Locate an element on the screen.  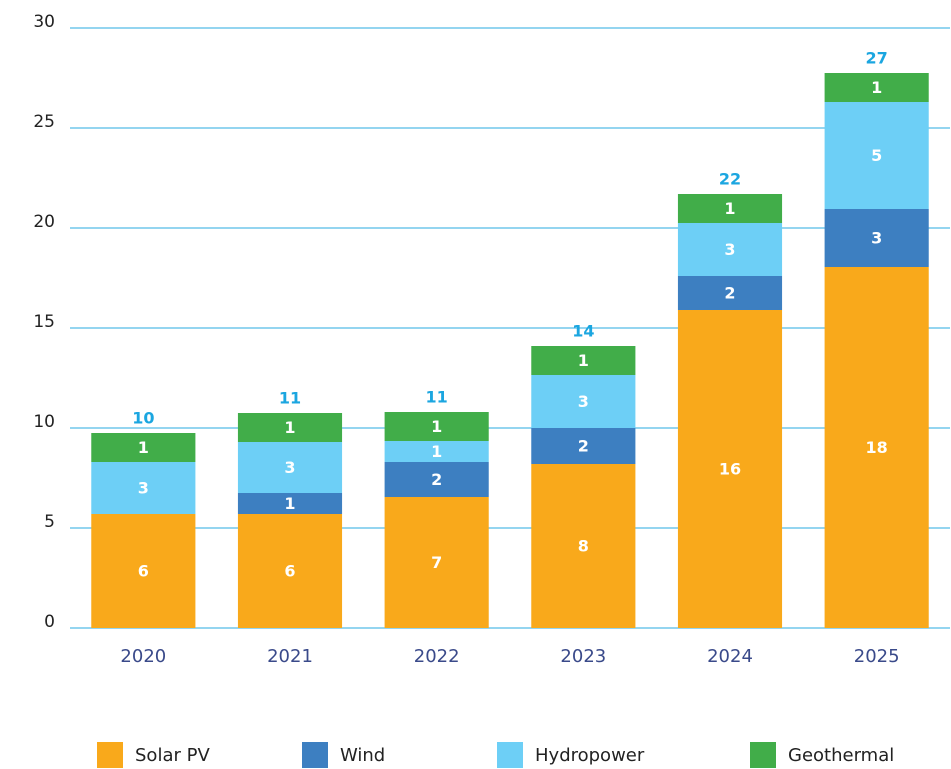
total-label: 10 is located at coordinates (143, 418).